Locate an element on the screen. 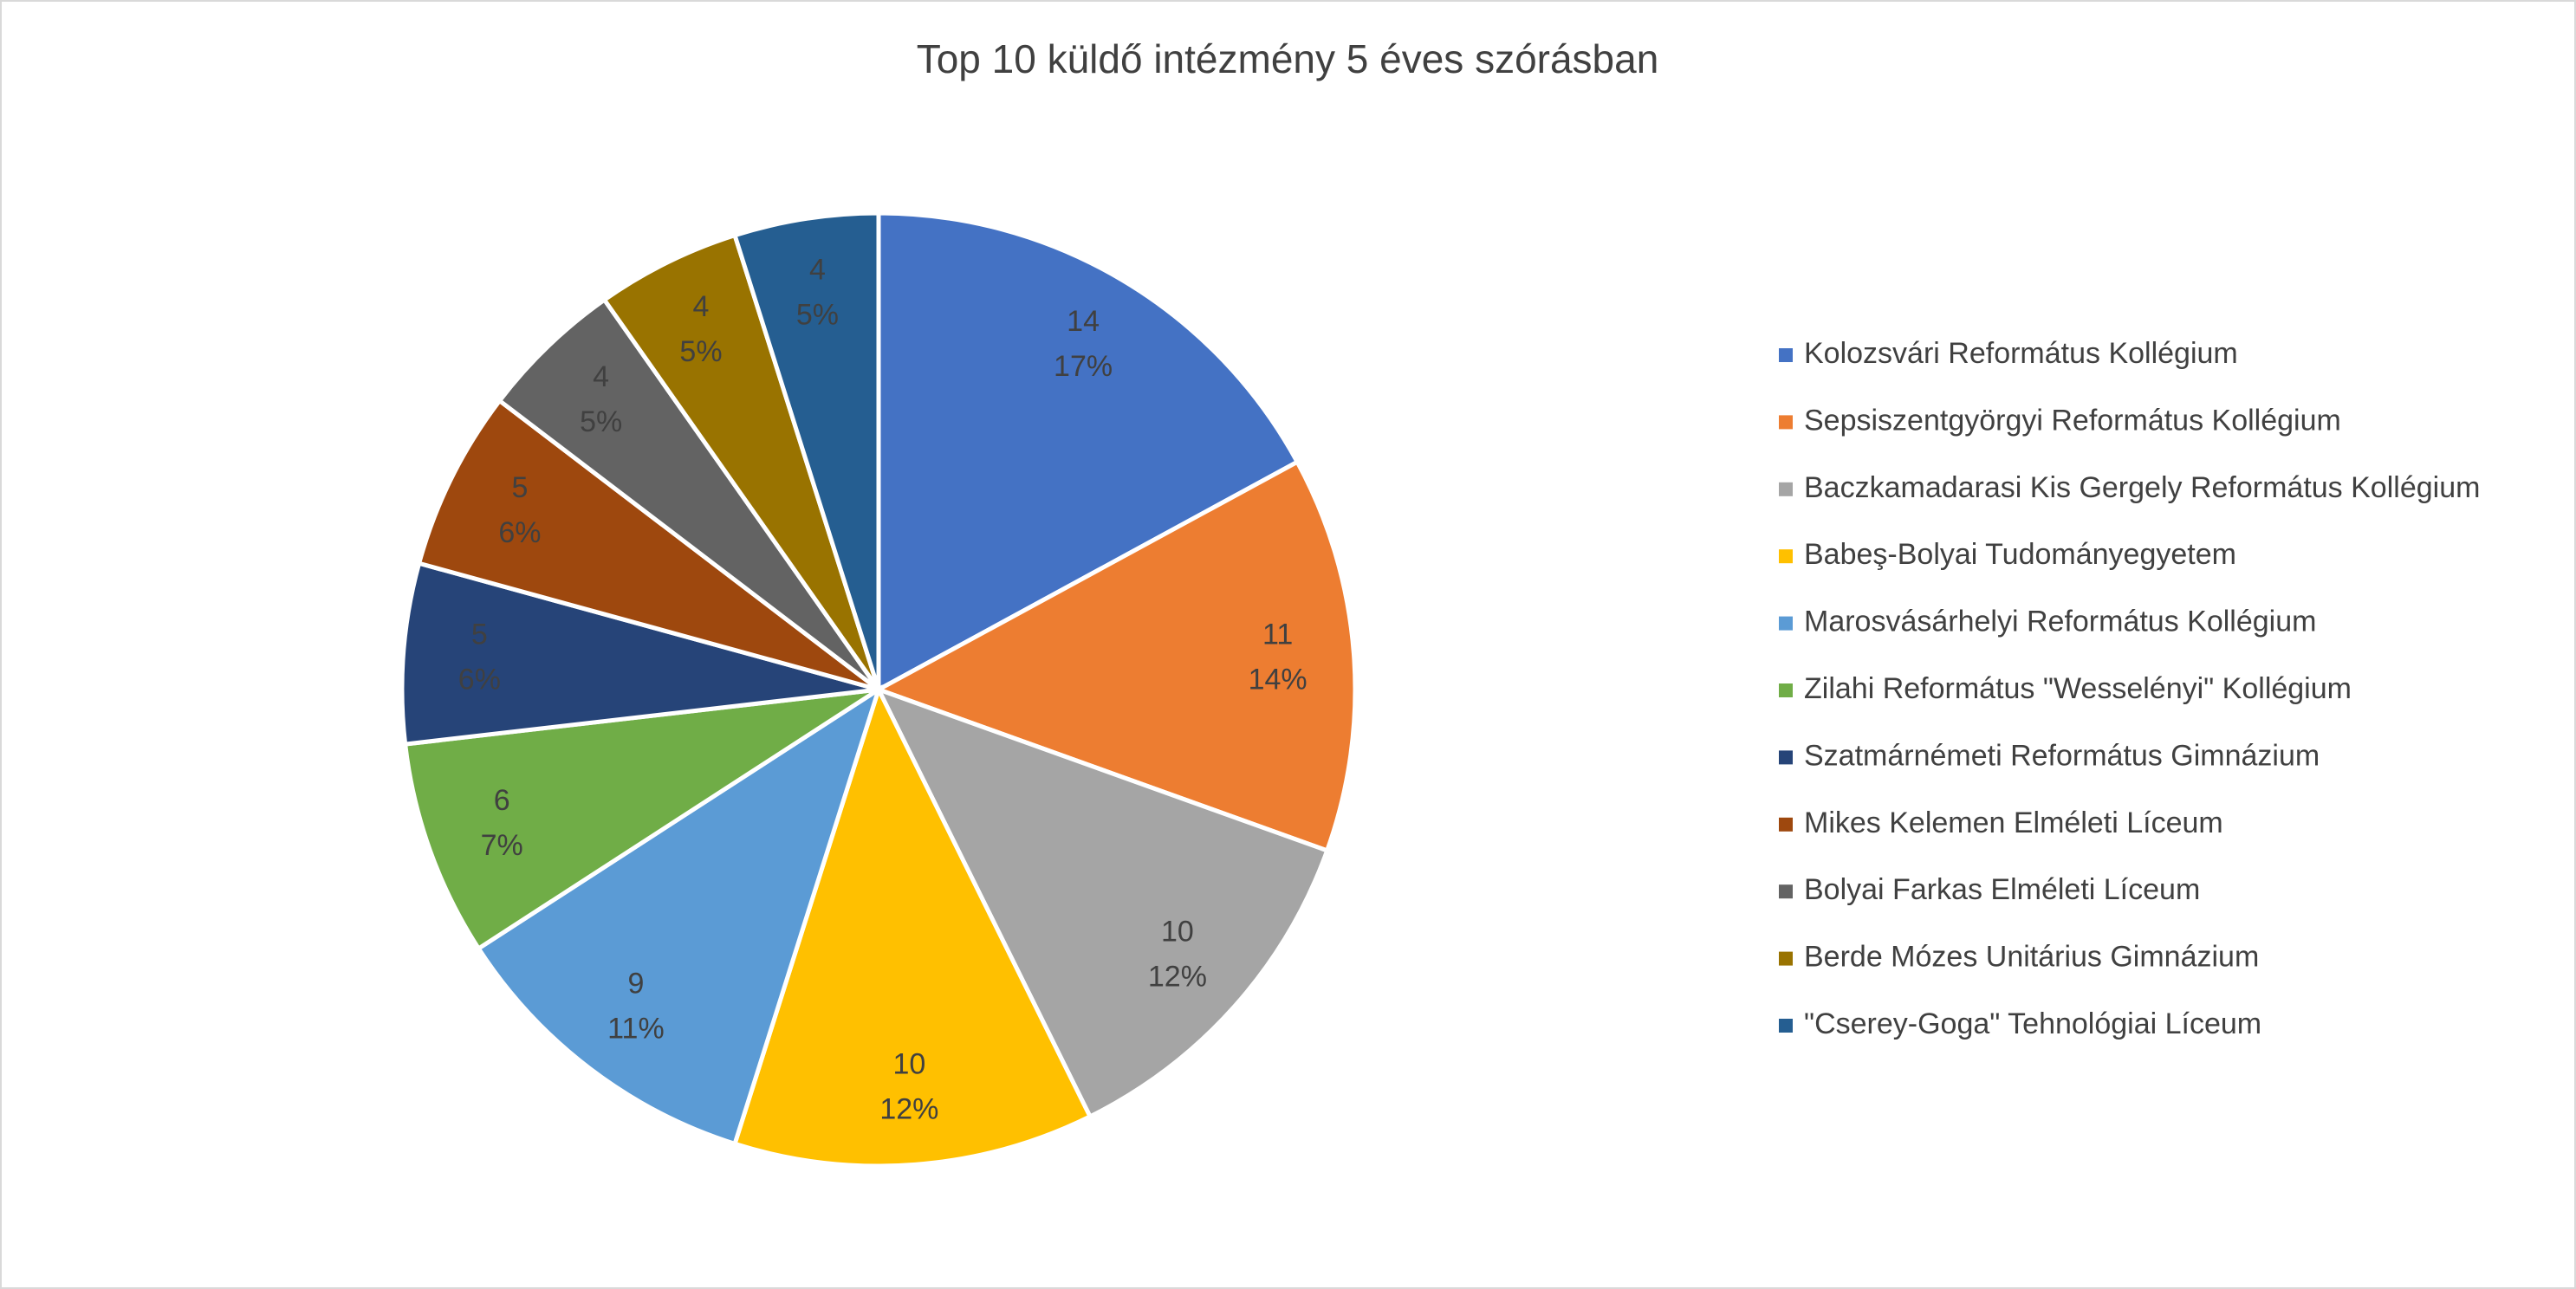 The height and width of the screenshot is (1289, 2576). legend-label: Babeş-Bolyai Tudományegyetem is located at coordinates (2020, 554).